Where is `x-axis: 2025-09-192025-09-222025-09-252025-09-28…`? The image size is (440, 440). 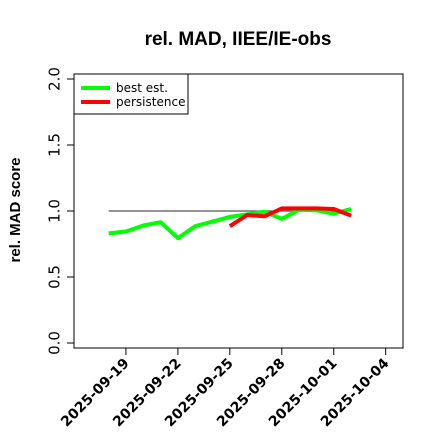
x-axis: 2025-09-192025-09-222025-09-252025-09-28… is located at coordinates (225, 389).